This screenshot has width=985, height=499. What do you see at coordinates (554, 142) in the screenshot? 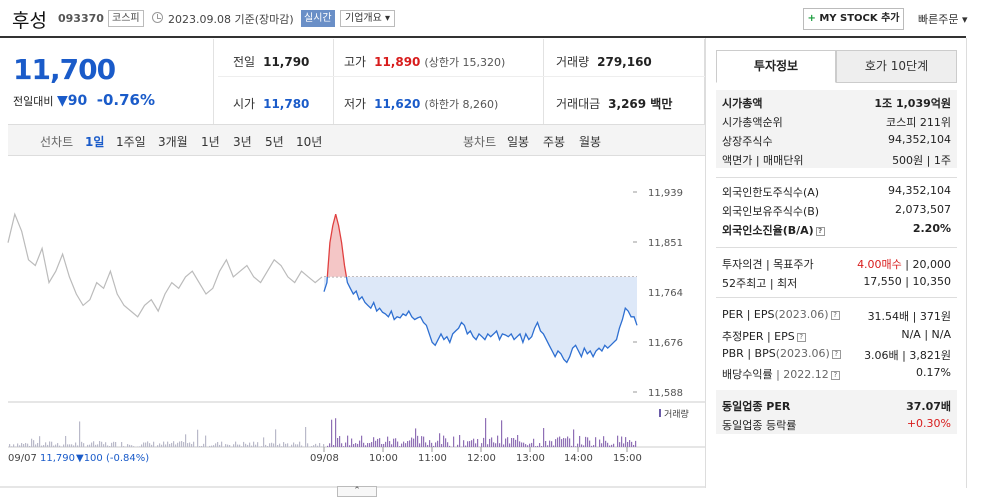
I see `tab-weekly: 주봉` at bounding box center [554, 142].